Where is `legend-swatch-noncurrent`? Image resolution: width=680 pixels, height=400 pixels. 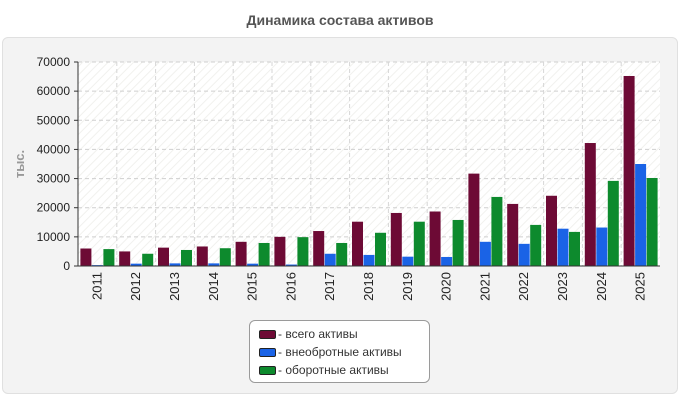 legend-swatch-noncurrent is located at coordinates (267, 352).